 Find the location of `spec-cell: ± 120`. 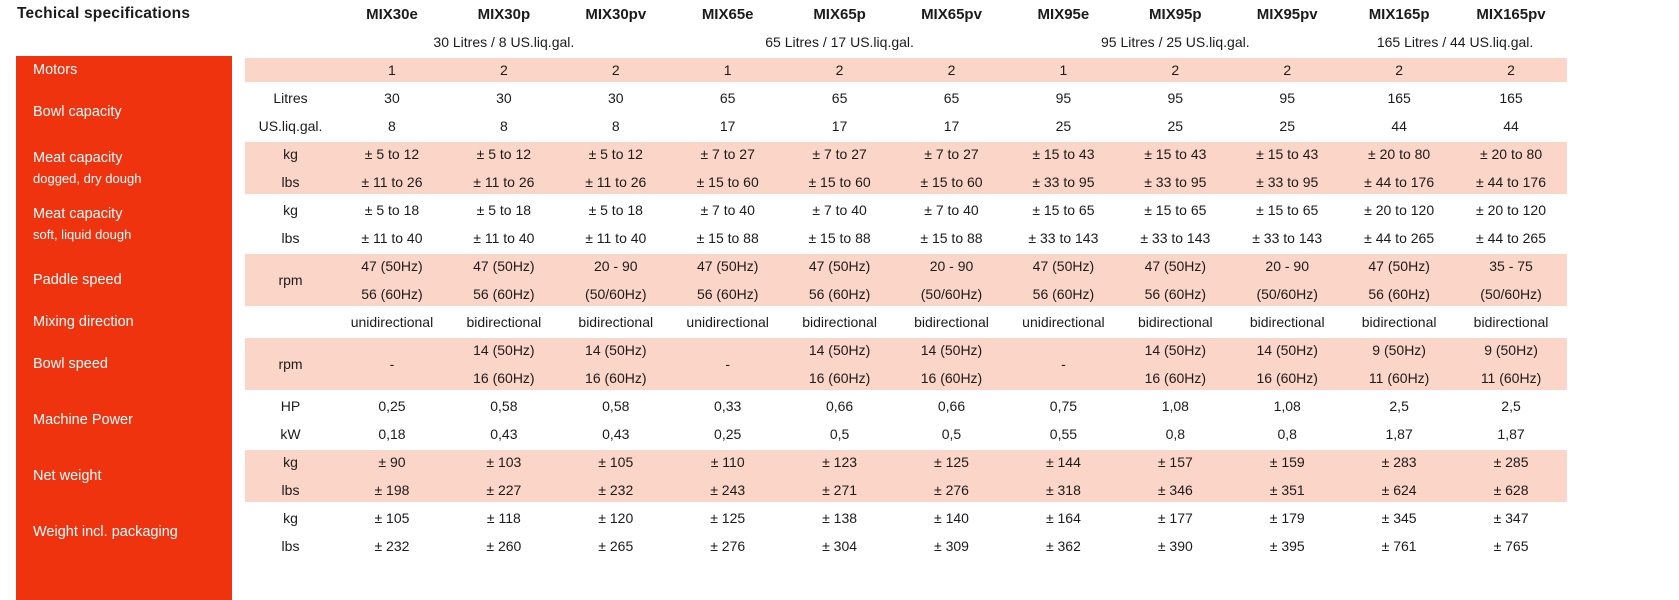

spec-cell: ± 120 is located at coordinates (616, 518).